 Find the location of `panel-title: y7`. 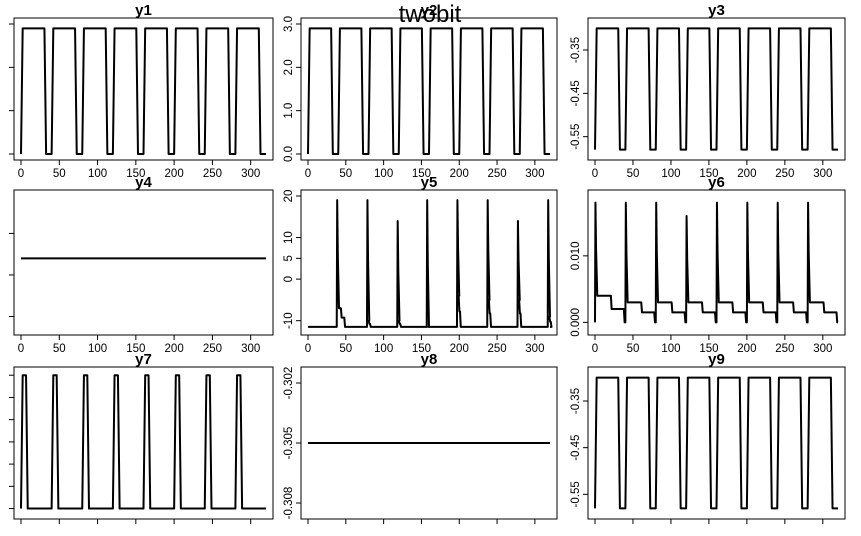

panel-title: y7 is located at coordinates (143, 359).